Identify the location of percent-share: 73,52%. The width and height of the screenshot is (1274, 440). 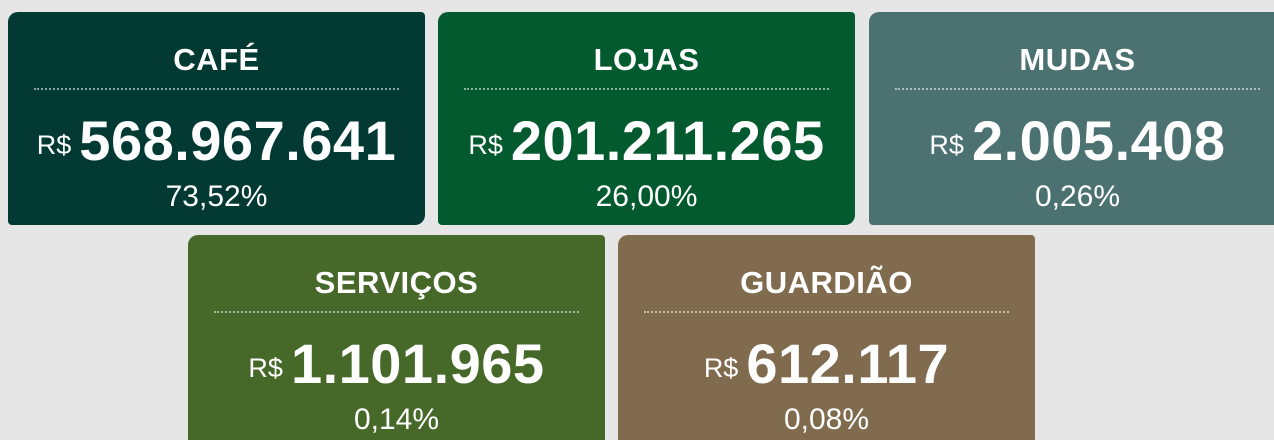
(216, 196).